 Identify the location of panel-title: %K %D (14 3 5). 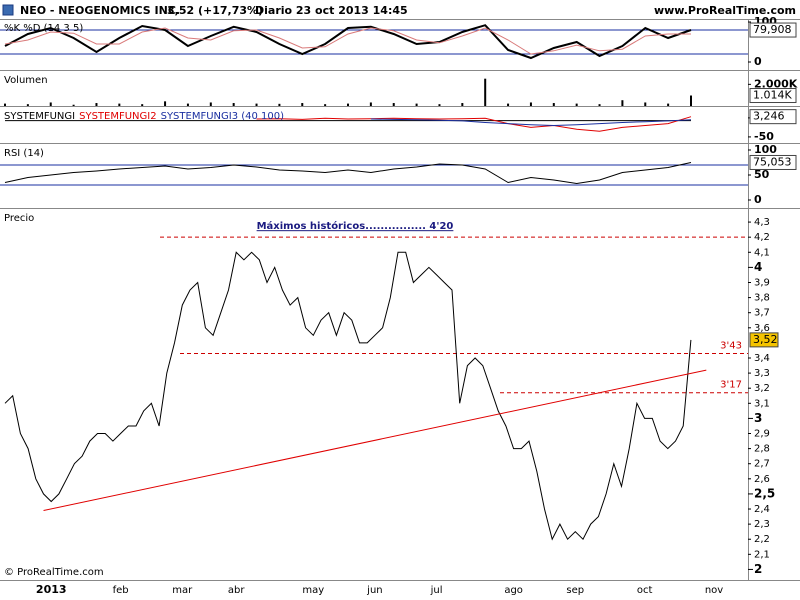
(43, 28).